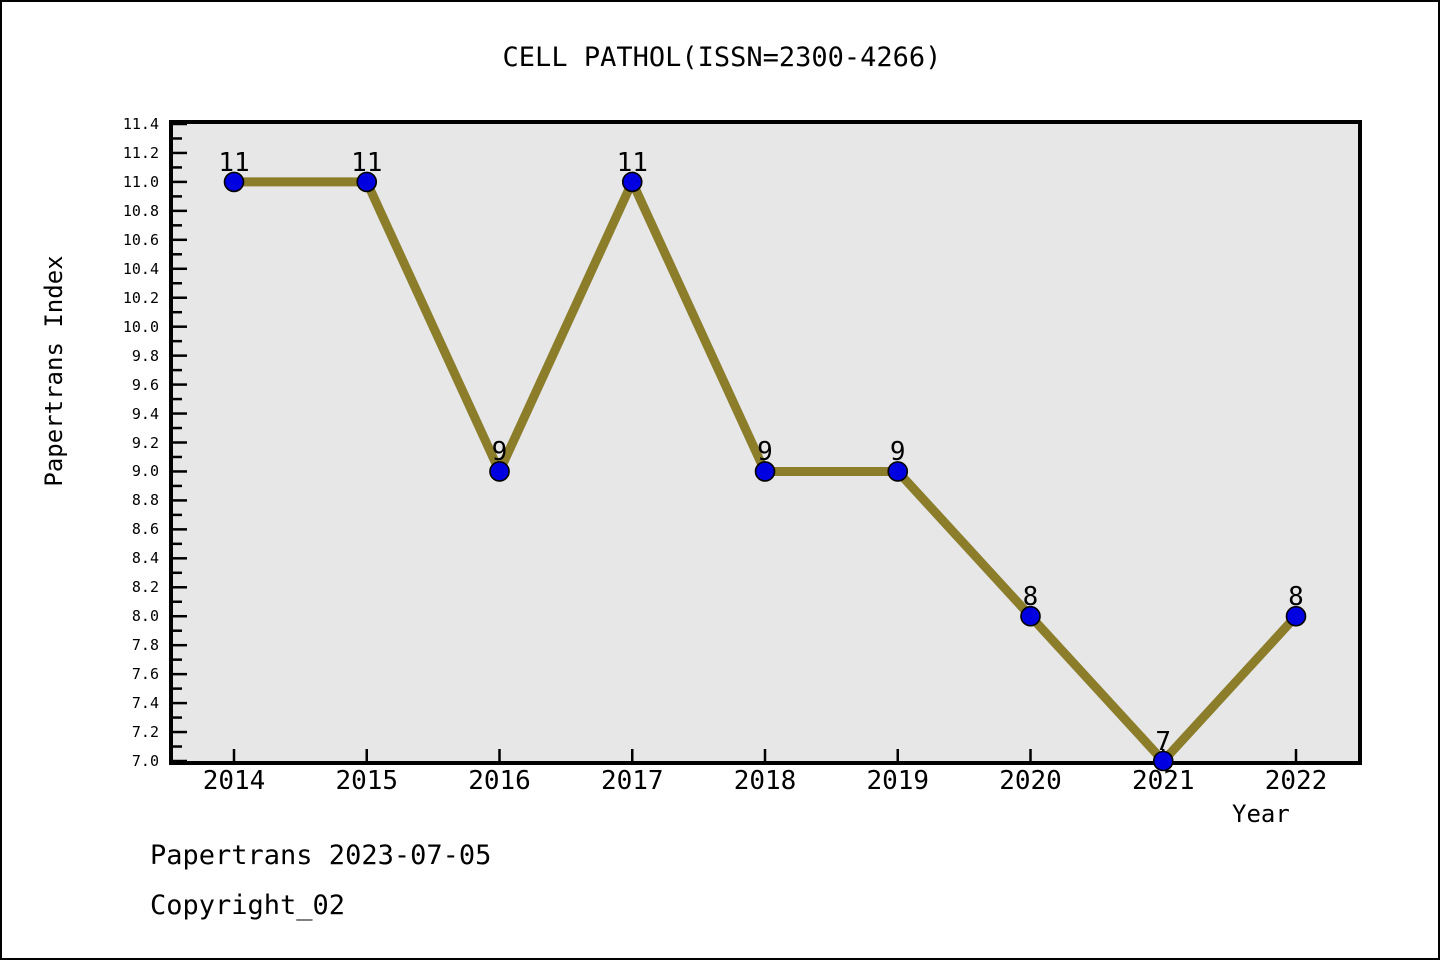 The width and height of the screenshot is (1440, 962). I want to click on x-axis-tick-label: 2014, so click(234, 781).